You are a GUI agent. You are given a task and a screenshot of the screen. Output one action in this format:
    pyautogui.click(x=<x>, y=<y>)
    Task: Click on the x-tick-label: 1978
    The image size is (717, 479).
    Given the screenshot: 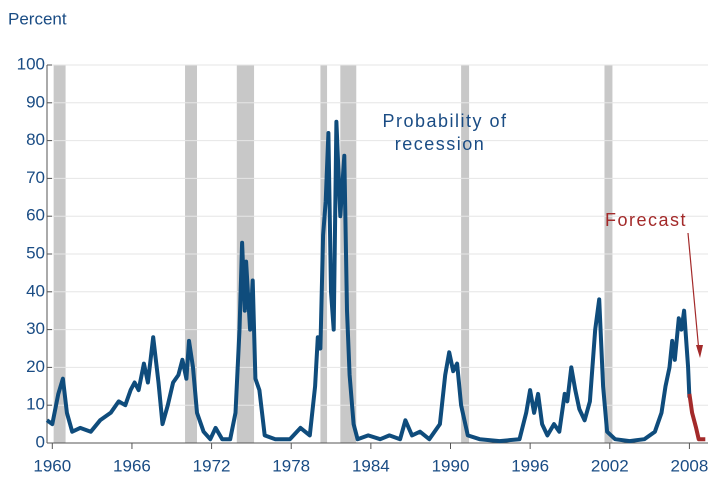 What is the action you would take?
    pyautogui.click(x=291, y=465)
    